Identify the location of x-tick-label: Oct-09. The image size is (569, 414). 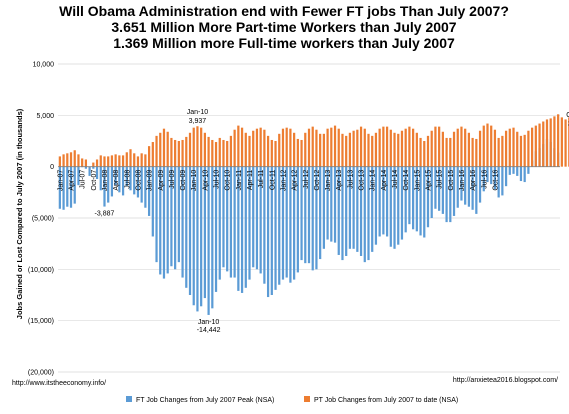
(183, 180).